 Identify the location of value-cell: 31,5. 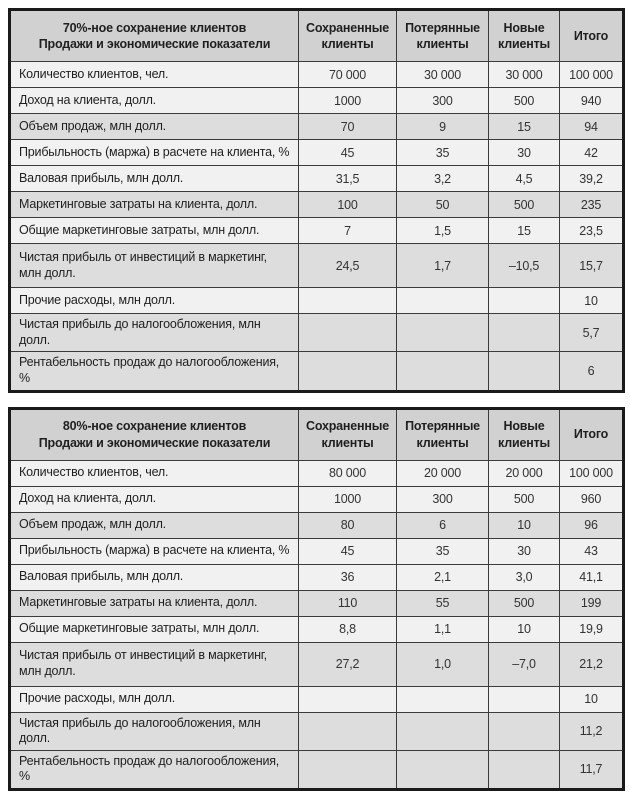
(347, 178).